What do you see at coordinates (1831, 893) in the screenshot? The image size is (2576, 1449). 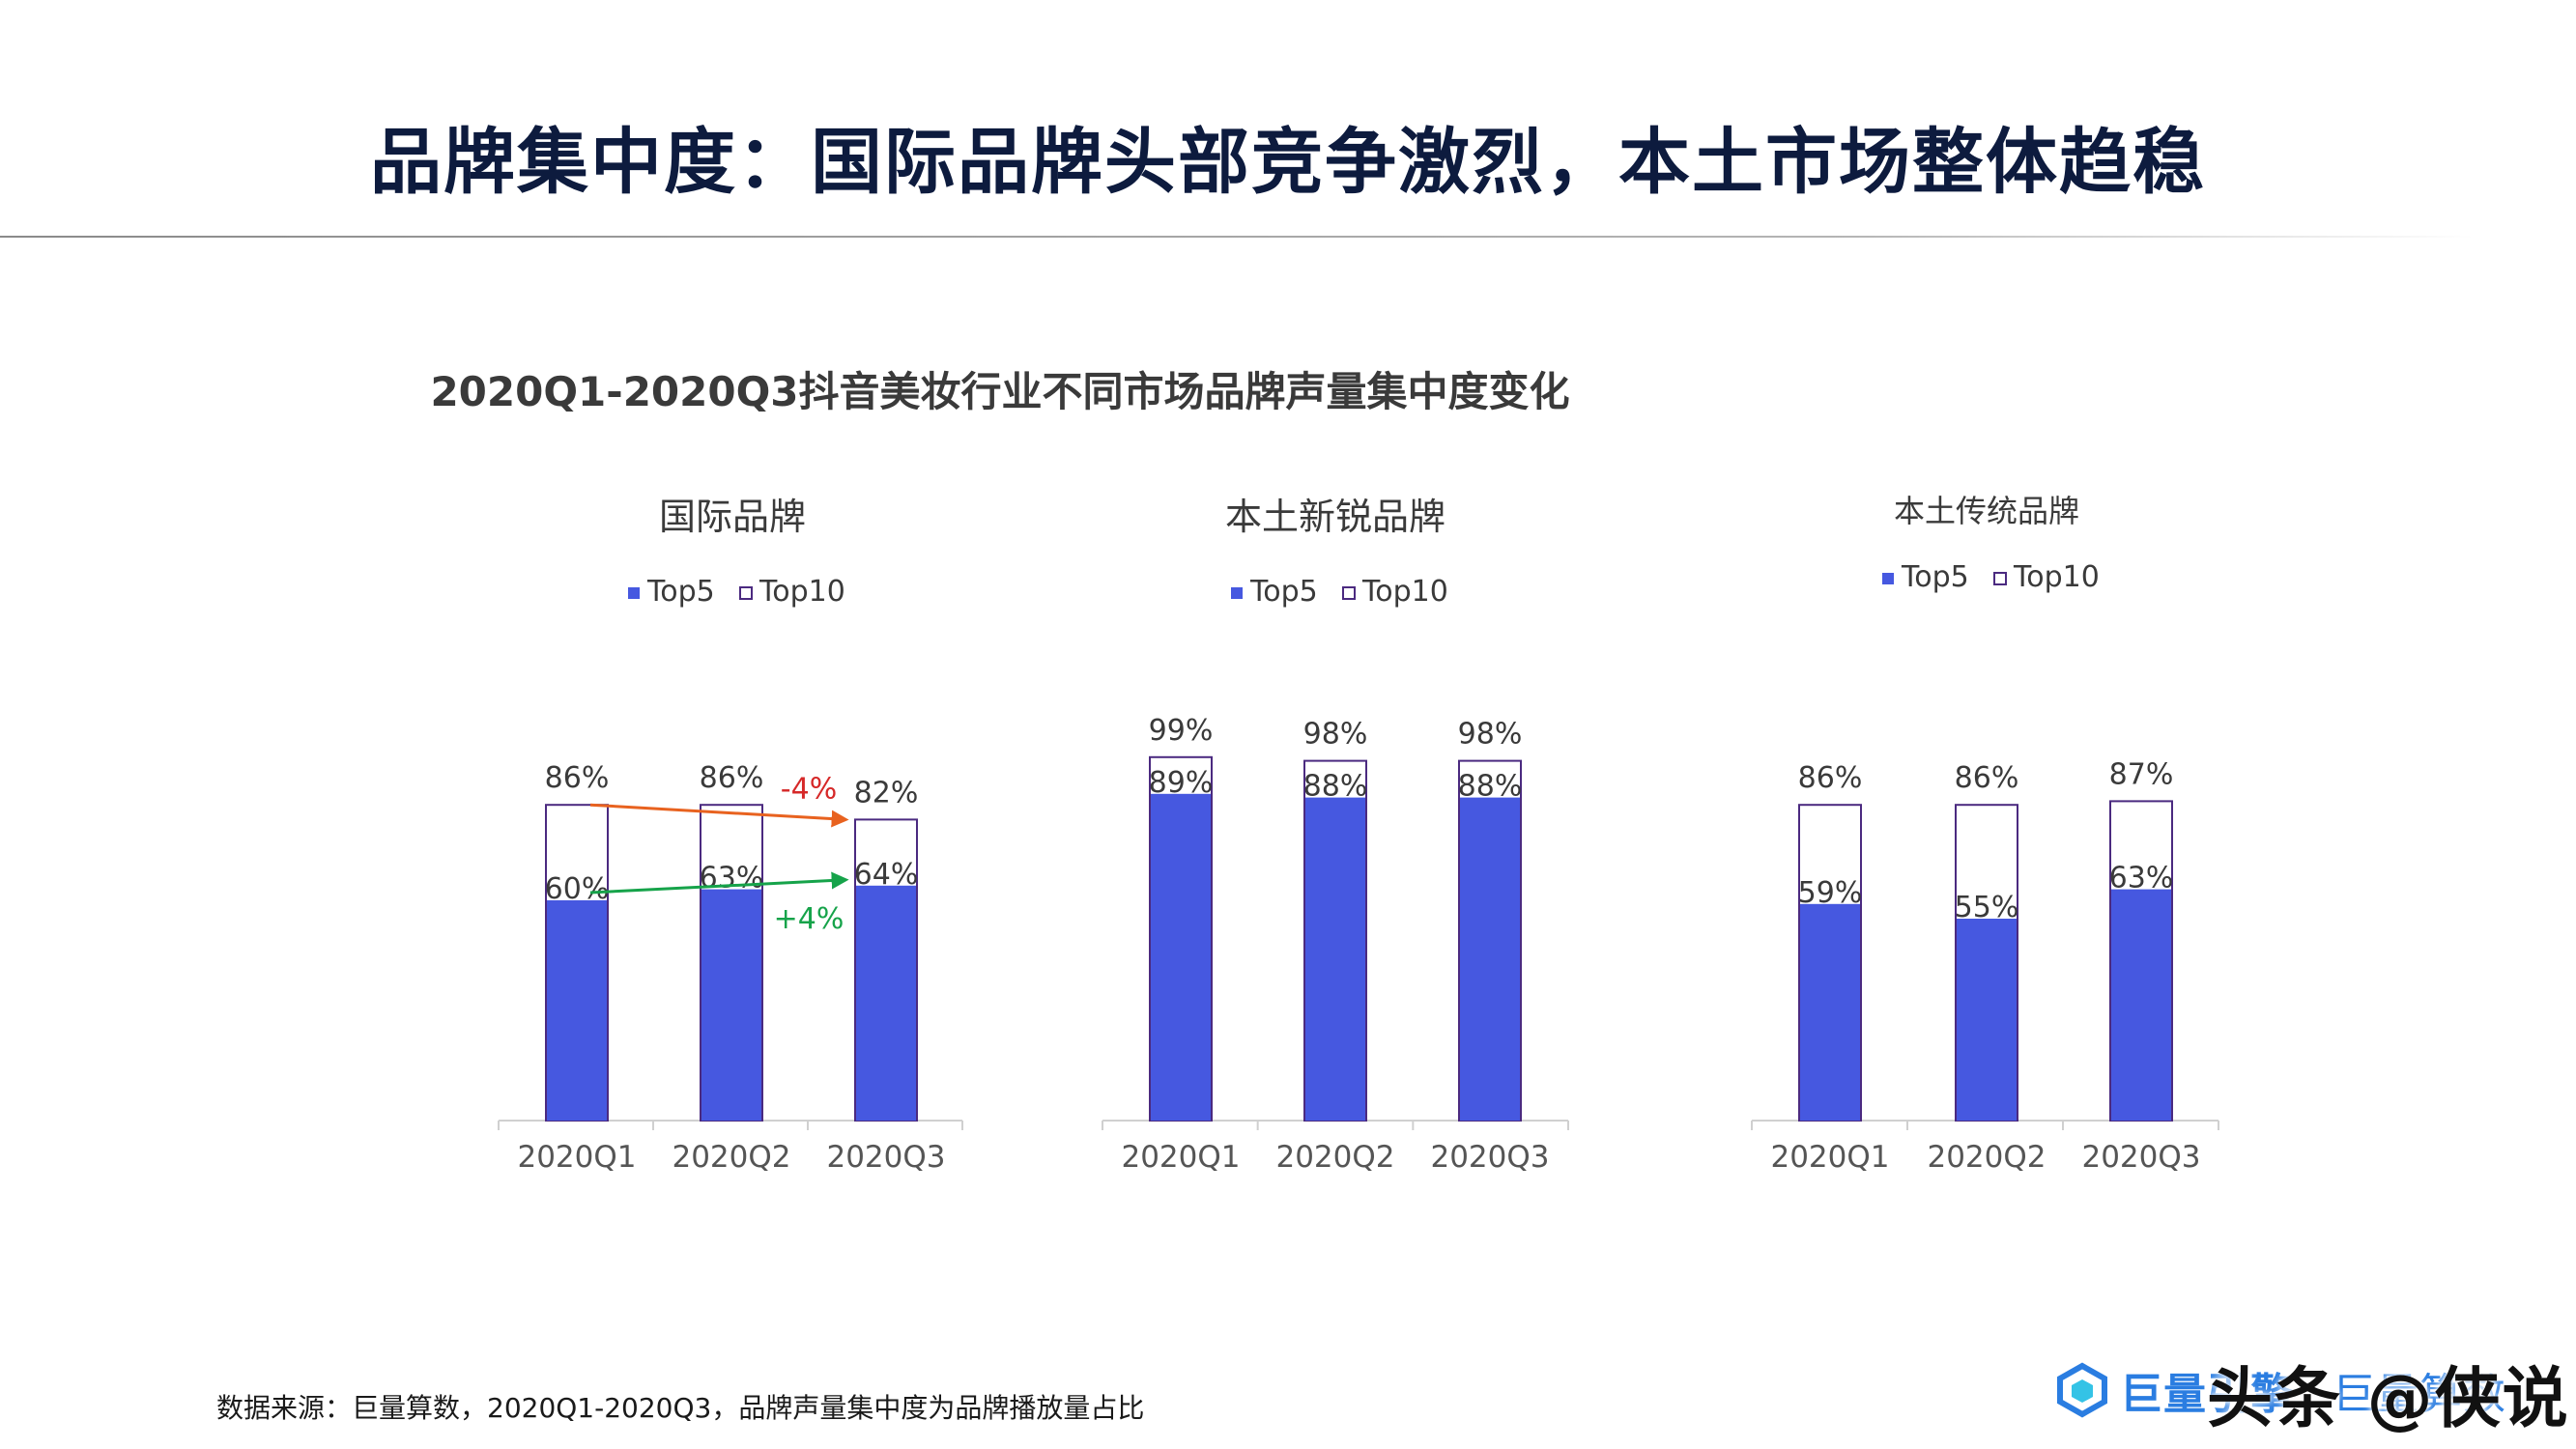 I see `data-label-top5: 59%` at bounding box center [1831, 893].